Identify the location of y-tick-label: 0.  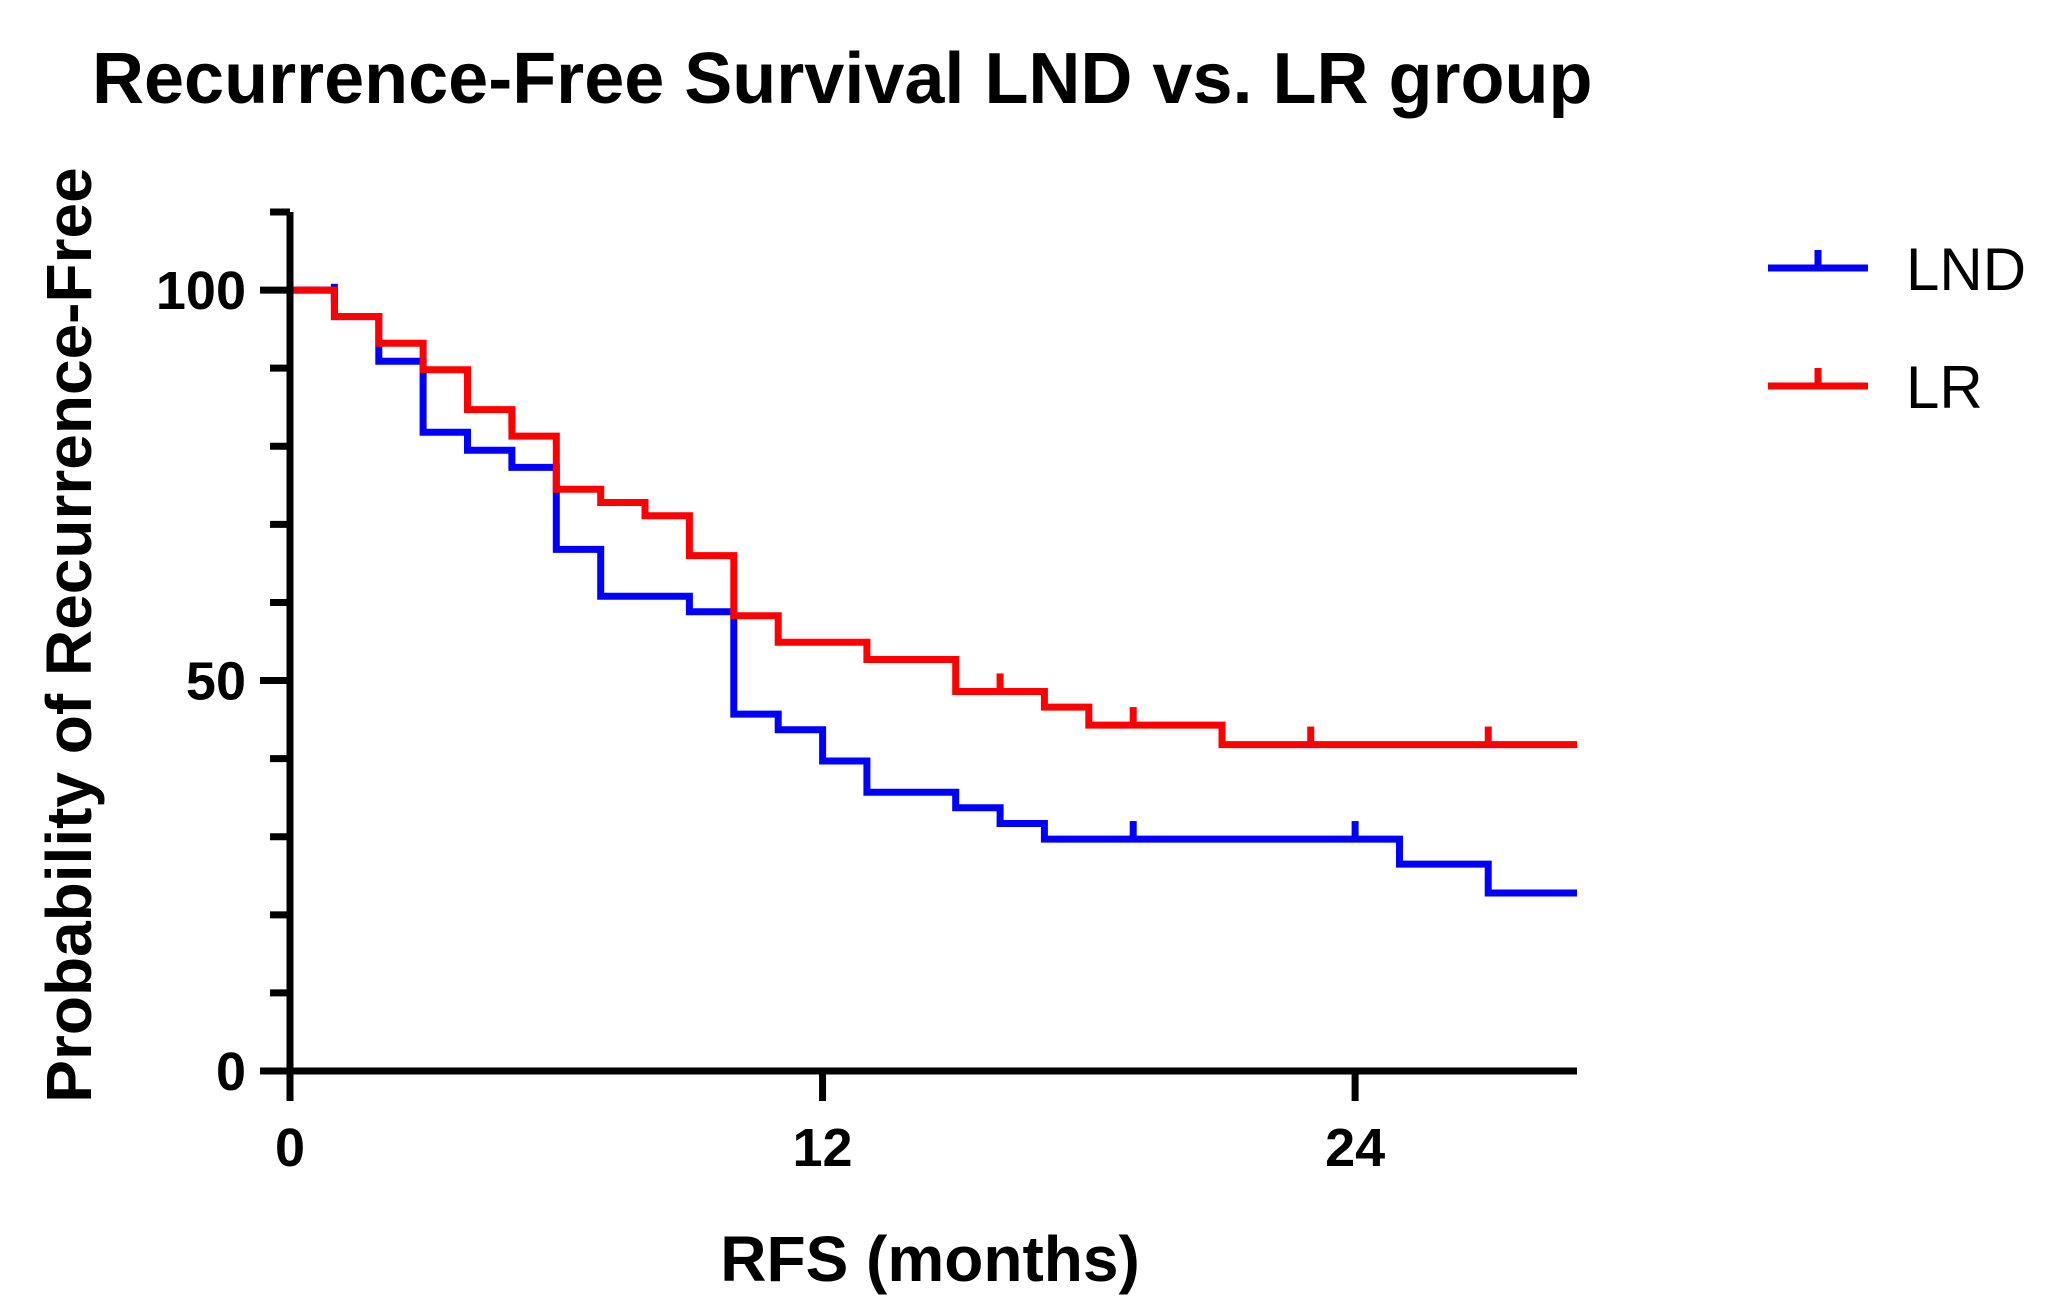
(231, 1072).